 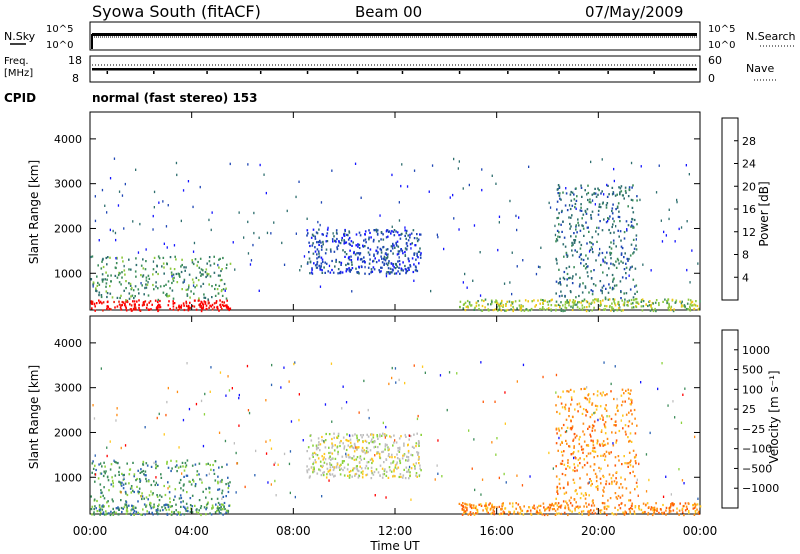 What do you see at coordinates (18, 73) in the screenshot?
I see `freq-unit-label: [MHz]` at bounding box center [18, 73].